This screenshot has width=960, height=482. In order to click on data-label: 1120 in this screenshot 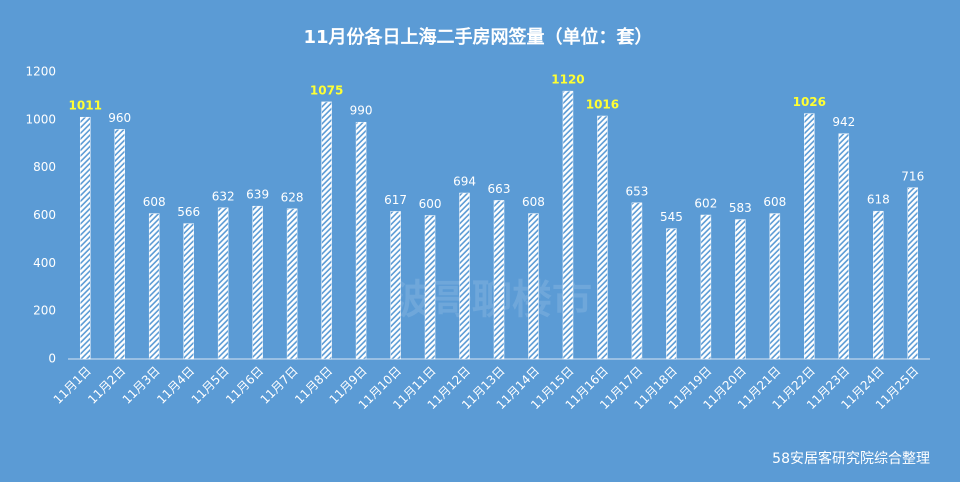, I will do `click(567, 80)`.